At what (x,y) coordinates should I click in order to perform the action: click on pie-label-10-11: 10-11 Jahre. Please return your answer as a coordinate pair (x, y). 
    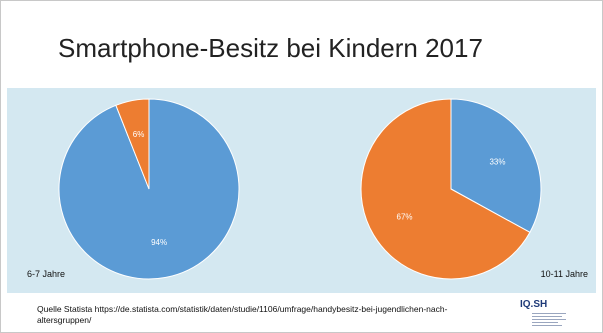
    Looking at the image, I should click on (564, 274).